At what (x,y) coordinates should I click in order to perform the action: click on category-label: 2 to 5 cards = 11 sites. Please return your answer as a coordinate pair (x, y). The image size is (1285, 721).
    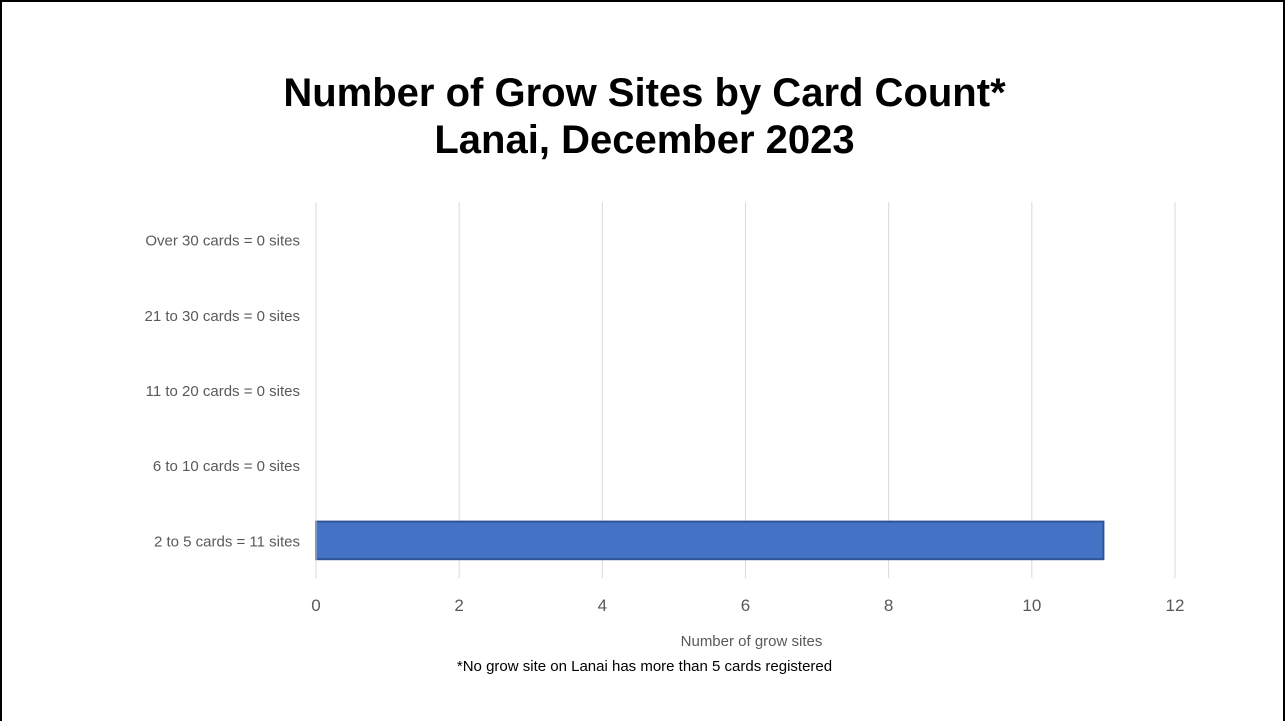
    Looking at the image, I should click on (227, 541).